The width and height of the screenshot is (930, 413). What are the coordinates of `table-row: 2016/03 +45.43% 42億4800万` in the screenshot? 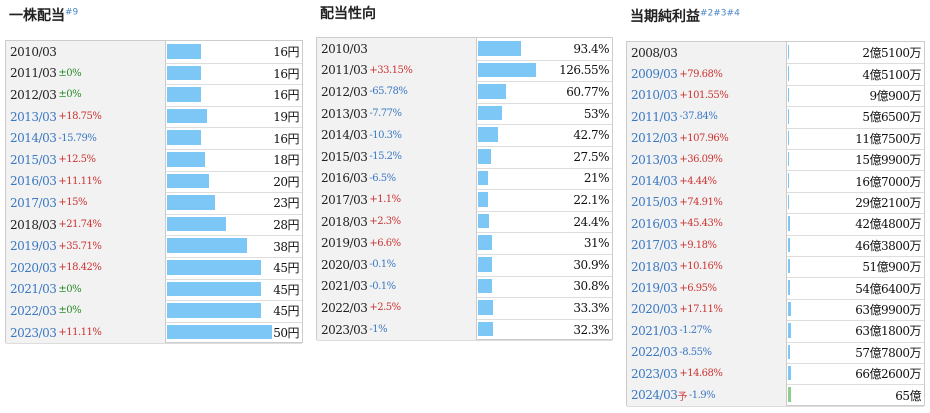 It's located at (775, 224).